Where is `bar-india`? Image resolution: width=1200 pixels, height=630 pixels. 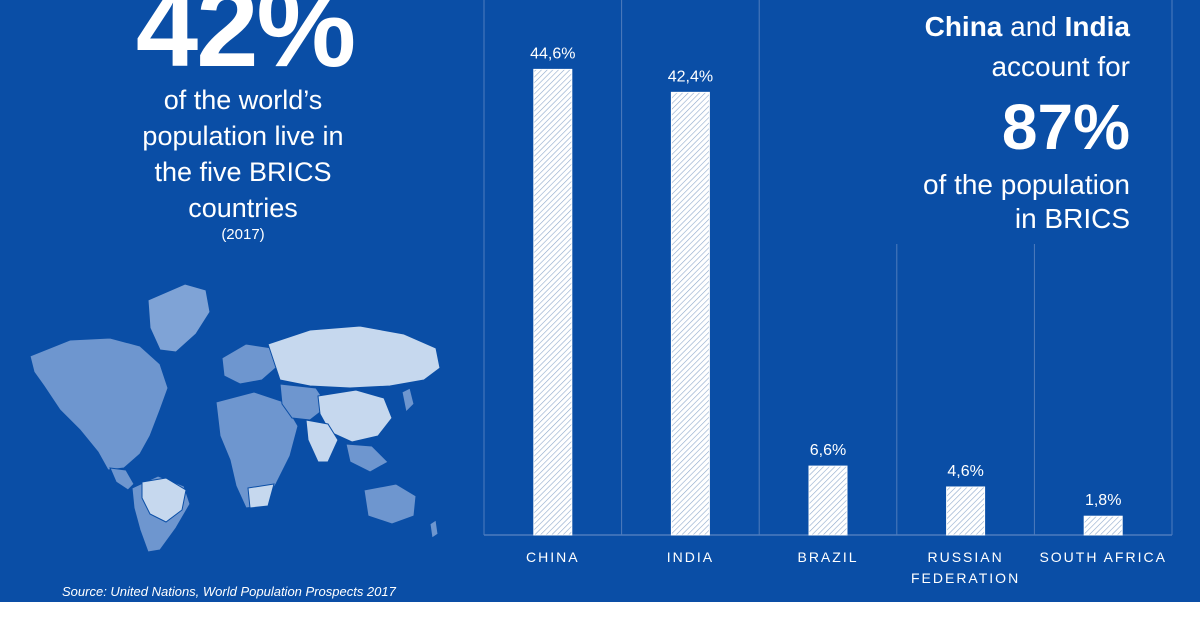
bar-india is located at coordinates (690, 313).